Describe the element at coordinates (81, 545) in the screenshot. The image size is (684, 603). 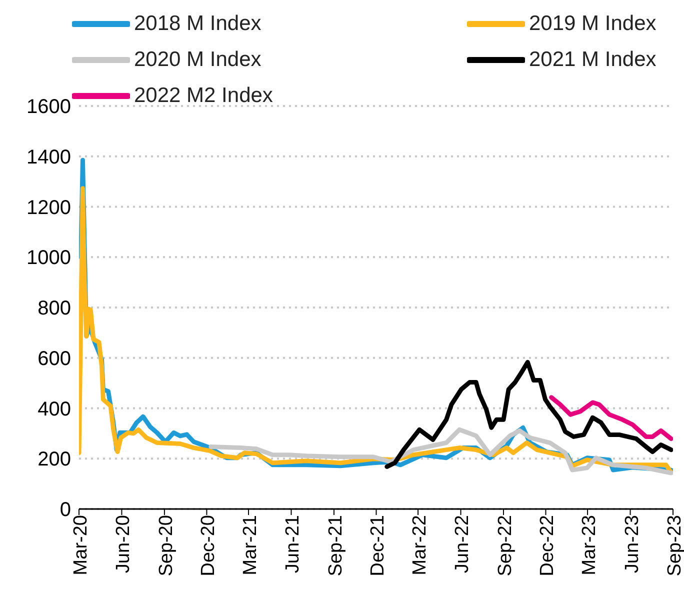
I see `x-tick-label: Mar-20` at that location.